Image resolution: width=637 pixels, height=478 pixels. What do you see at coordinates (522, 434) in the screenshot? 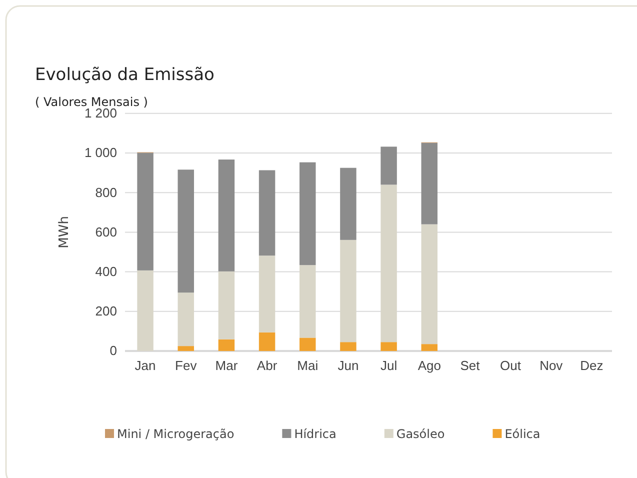
I see `legend-label: Eólica` at bounding box center [522, 434].